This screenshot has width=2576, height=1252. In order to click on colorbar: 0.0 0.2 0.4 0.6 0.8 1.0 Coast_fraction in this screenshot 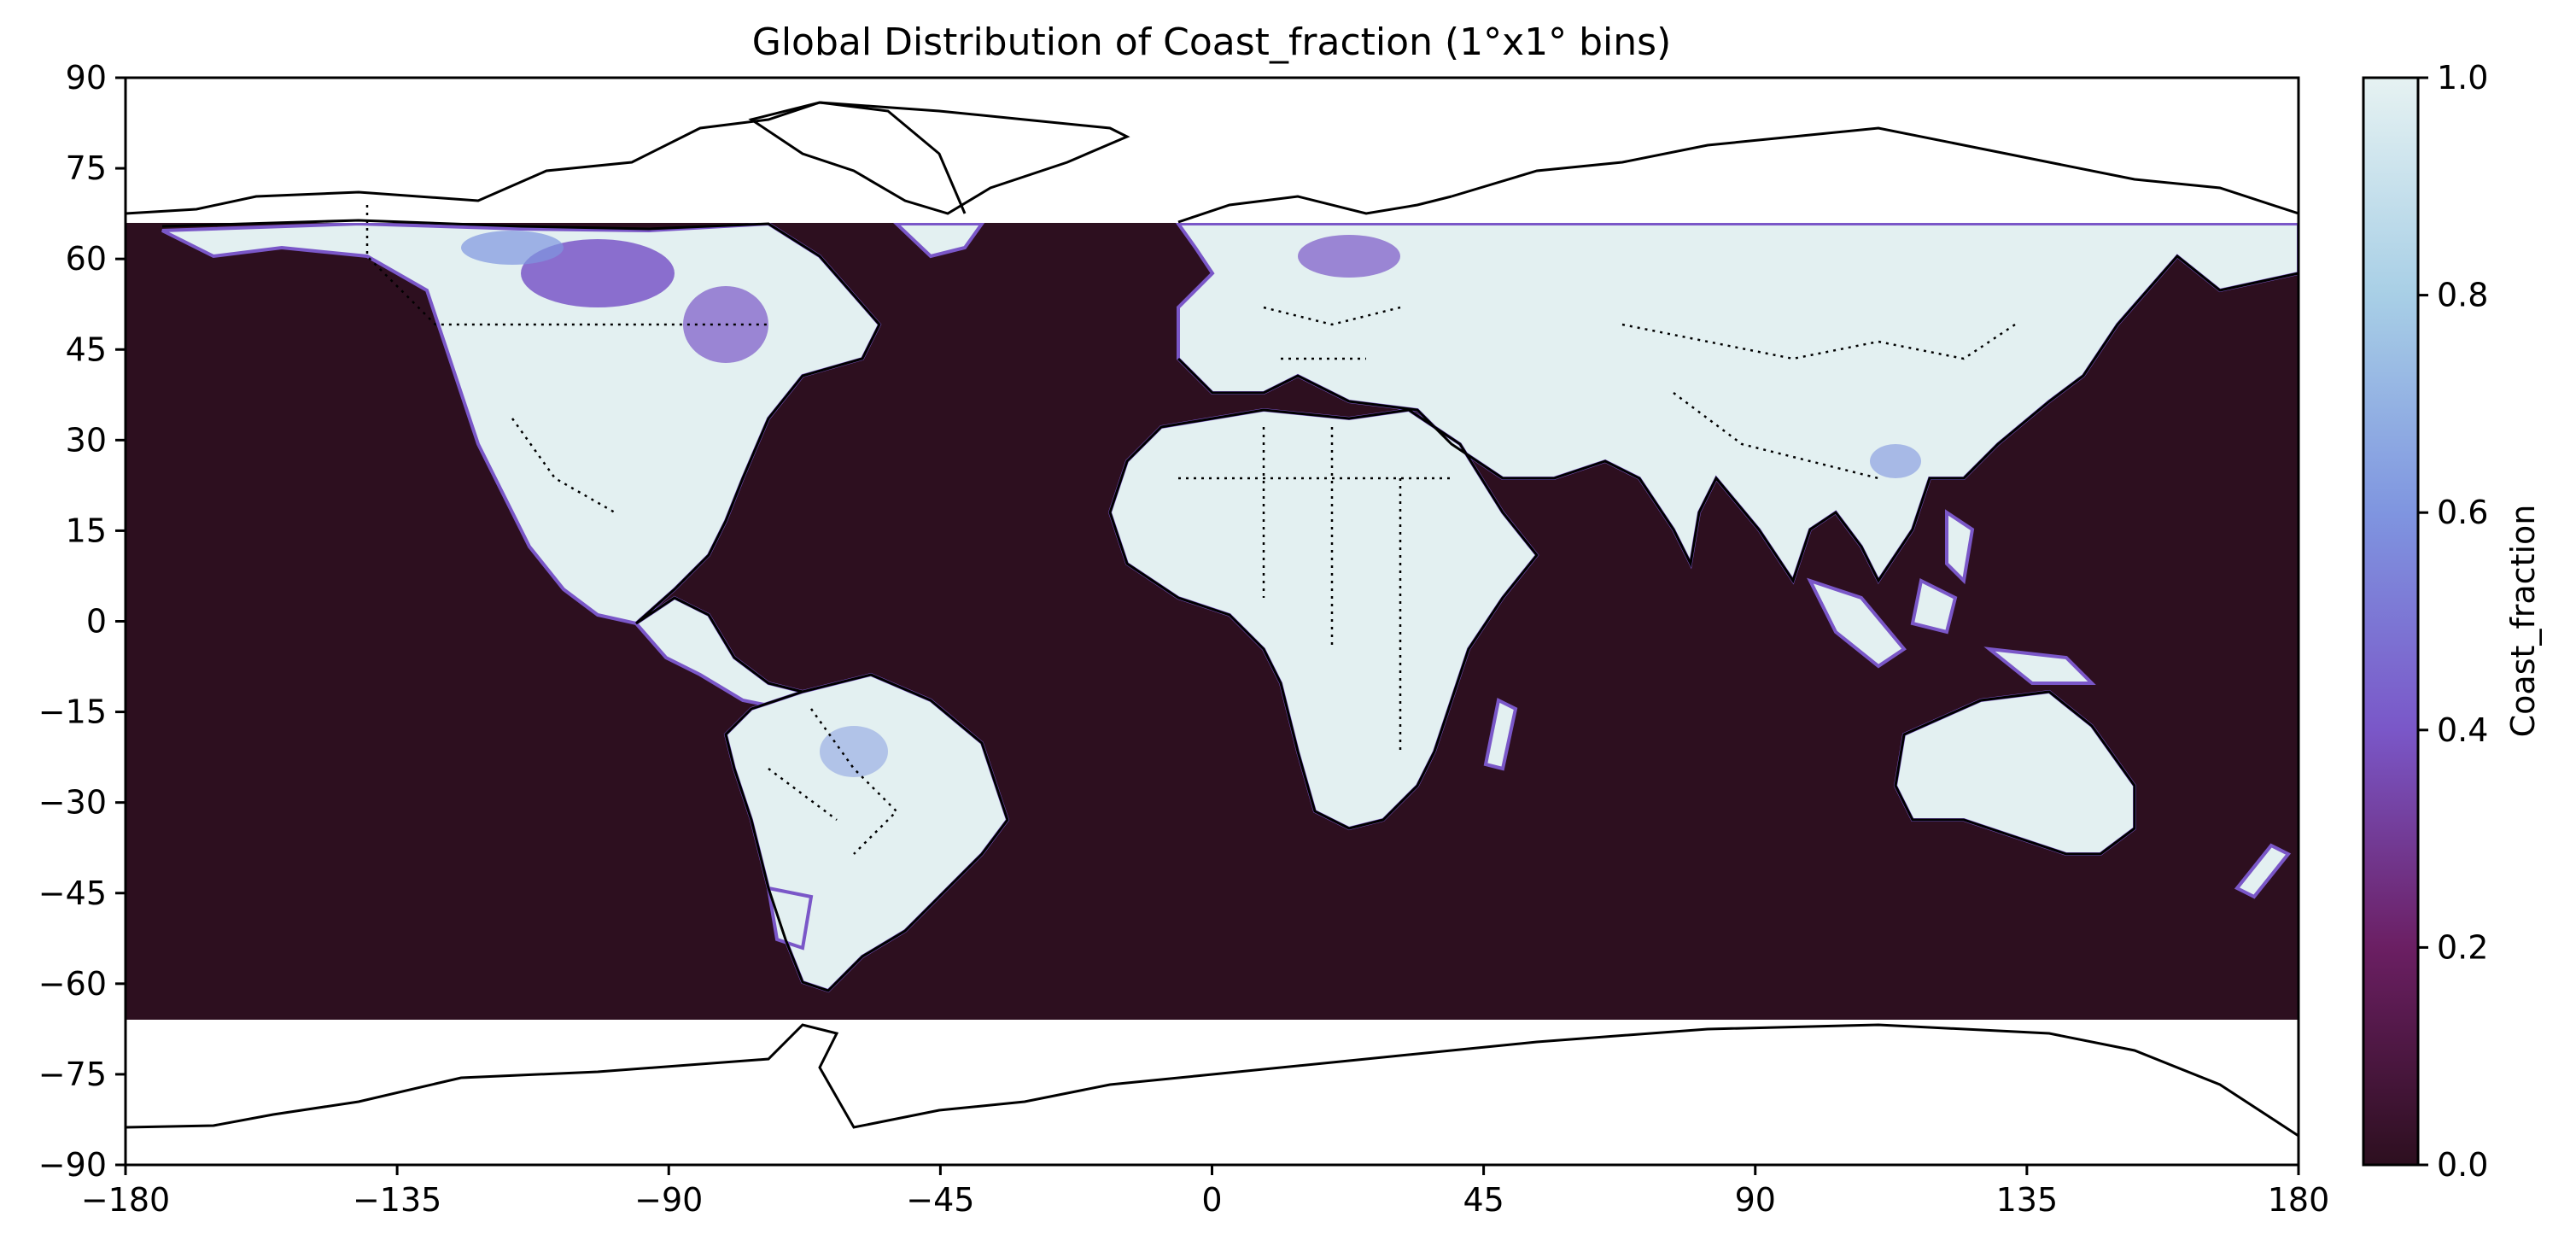, I will do `click(2452, 621)`.